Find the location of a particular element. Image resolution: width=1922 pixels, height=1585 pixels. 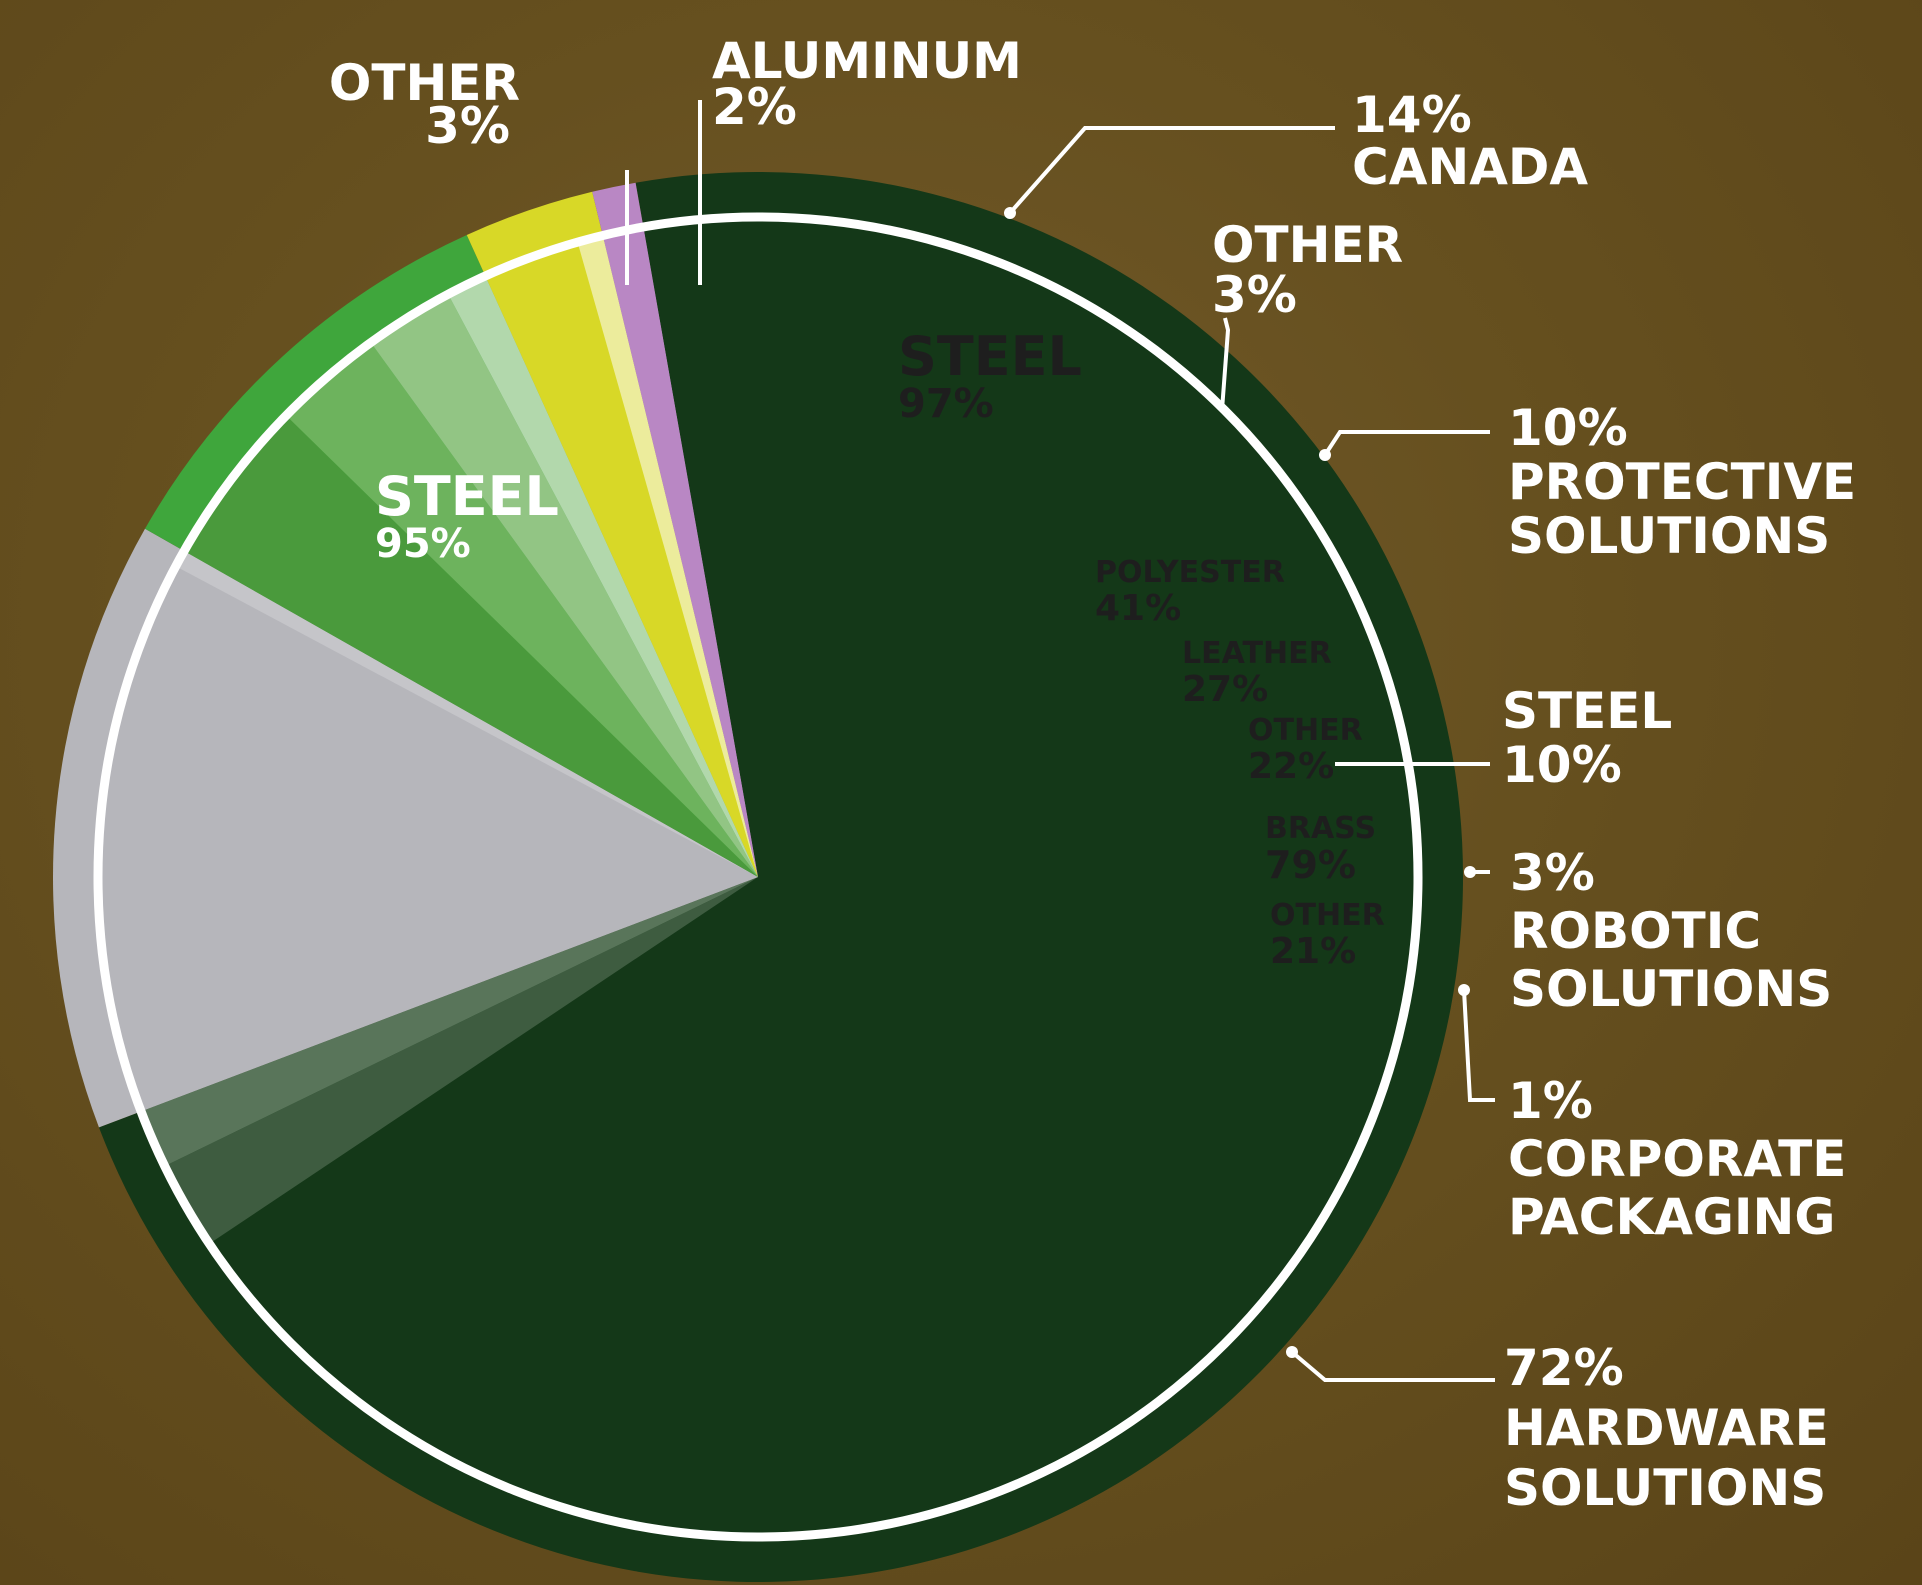

inner-slice-protective-solutions-other is located at coordinates (564, 585).